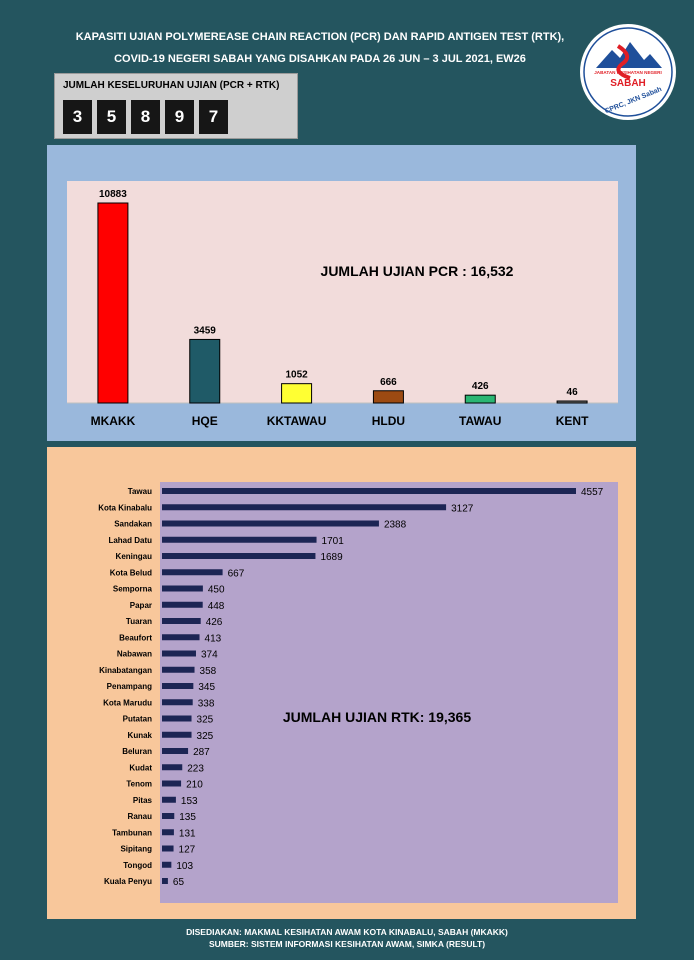 This screenshot has height=960, width=694. What do you see at coordinates (131, 572) in the screenshot?
I see `rtk-category-label: Kota Belud` at bounding box center [131, 572].